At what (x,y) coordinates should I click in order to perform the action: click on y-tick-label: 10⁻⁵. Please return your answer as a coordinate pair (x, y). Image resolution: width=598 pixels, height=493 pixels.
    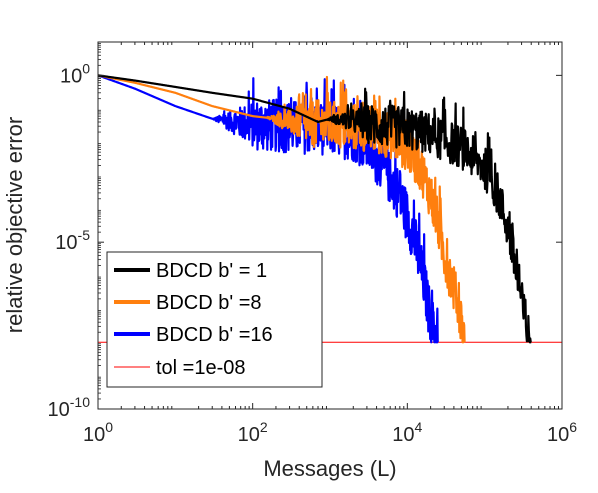
    Looking at the image, I should click on (72, 240).